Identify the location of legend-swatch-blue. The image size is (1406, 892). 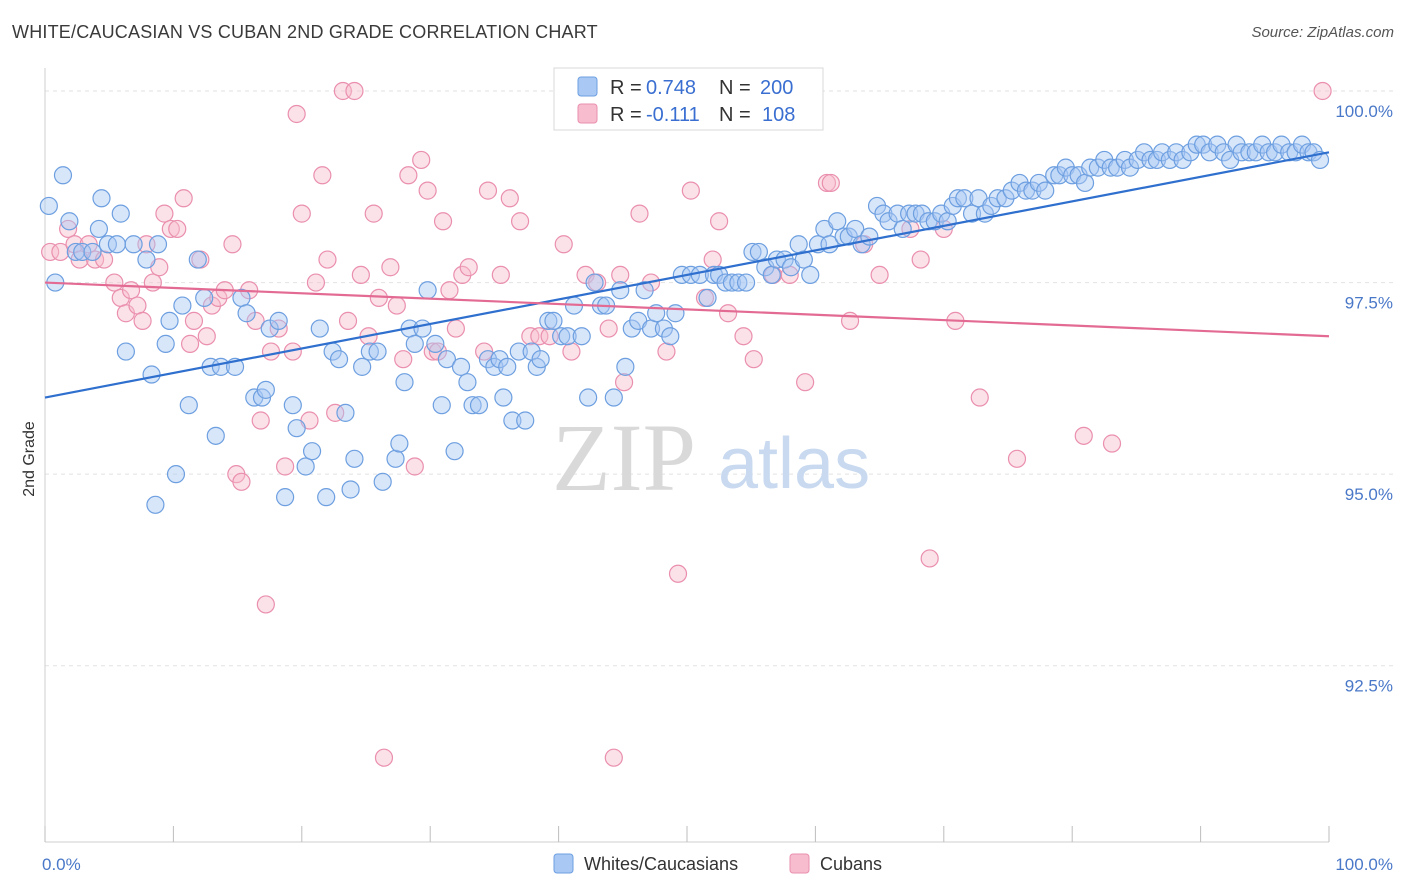
(587, 86).